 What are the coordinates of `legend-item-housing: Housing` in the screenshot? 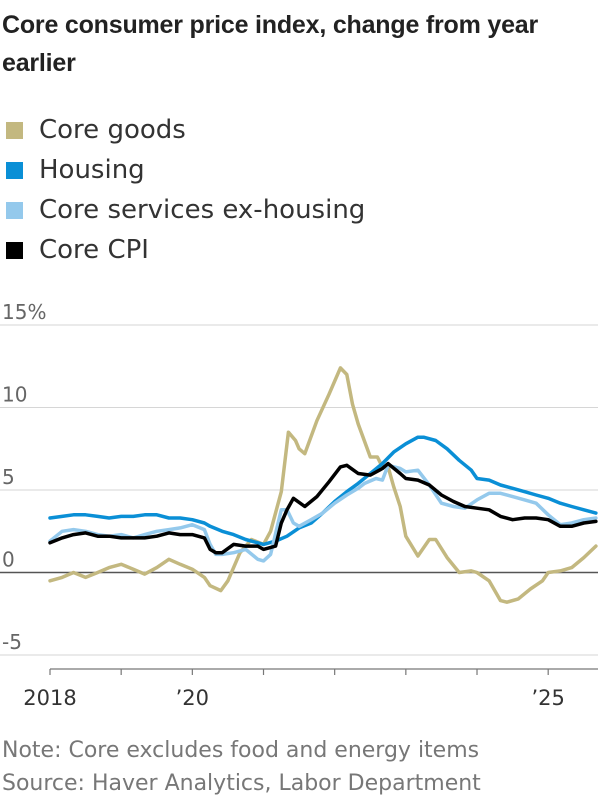 It's located at (185, 170).